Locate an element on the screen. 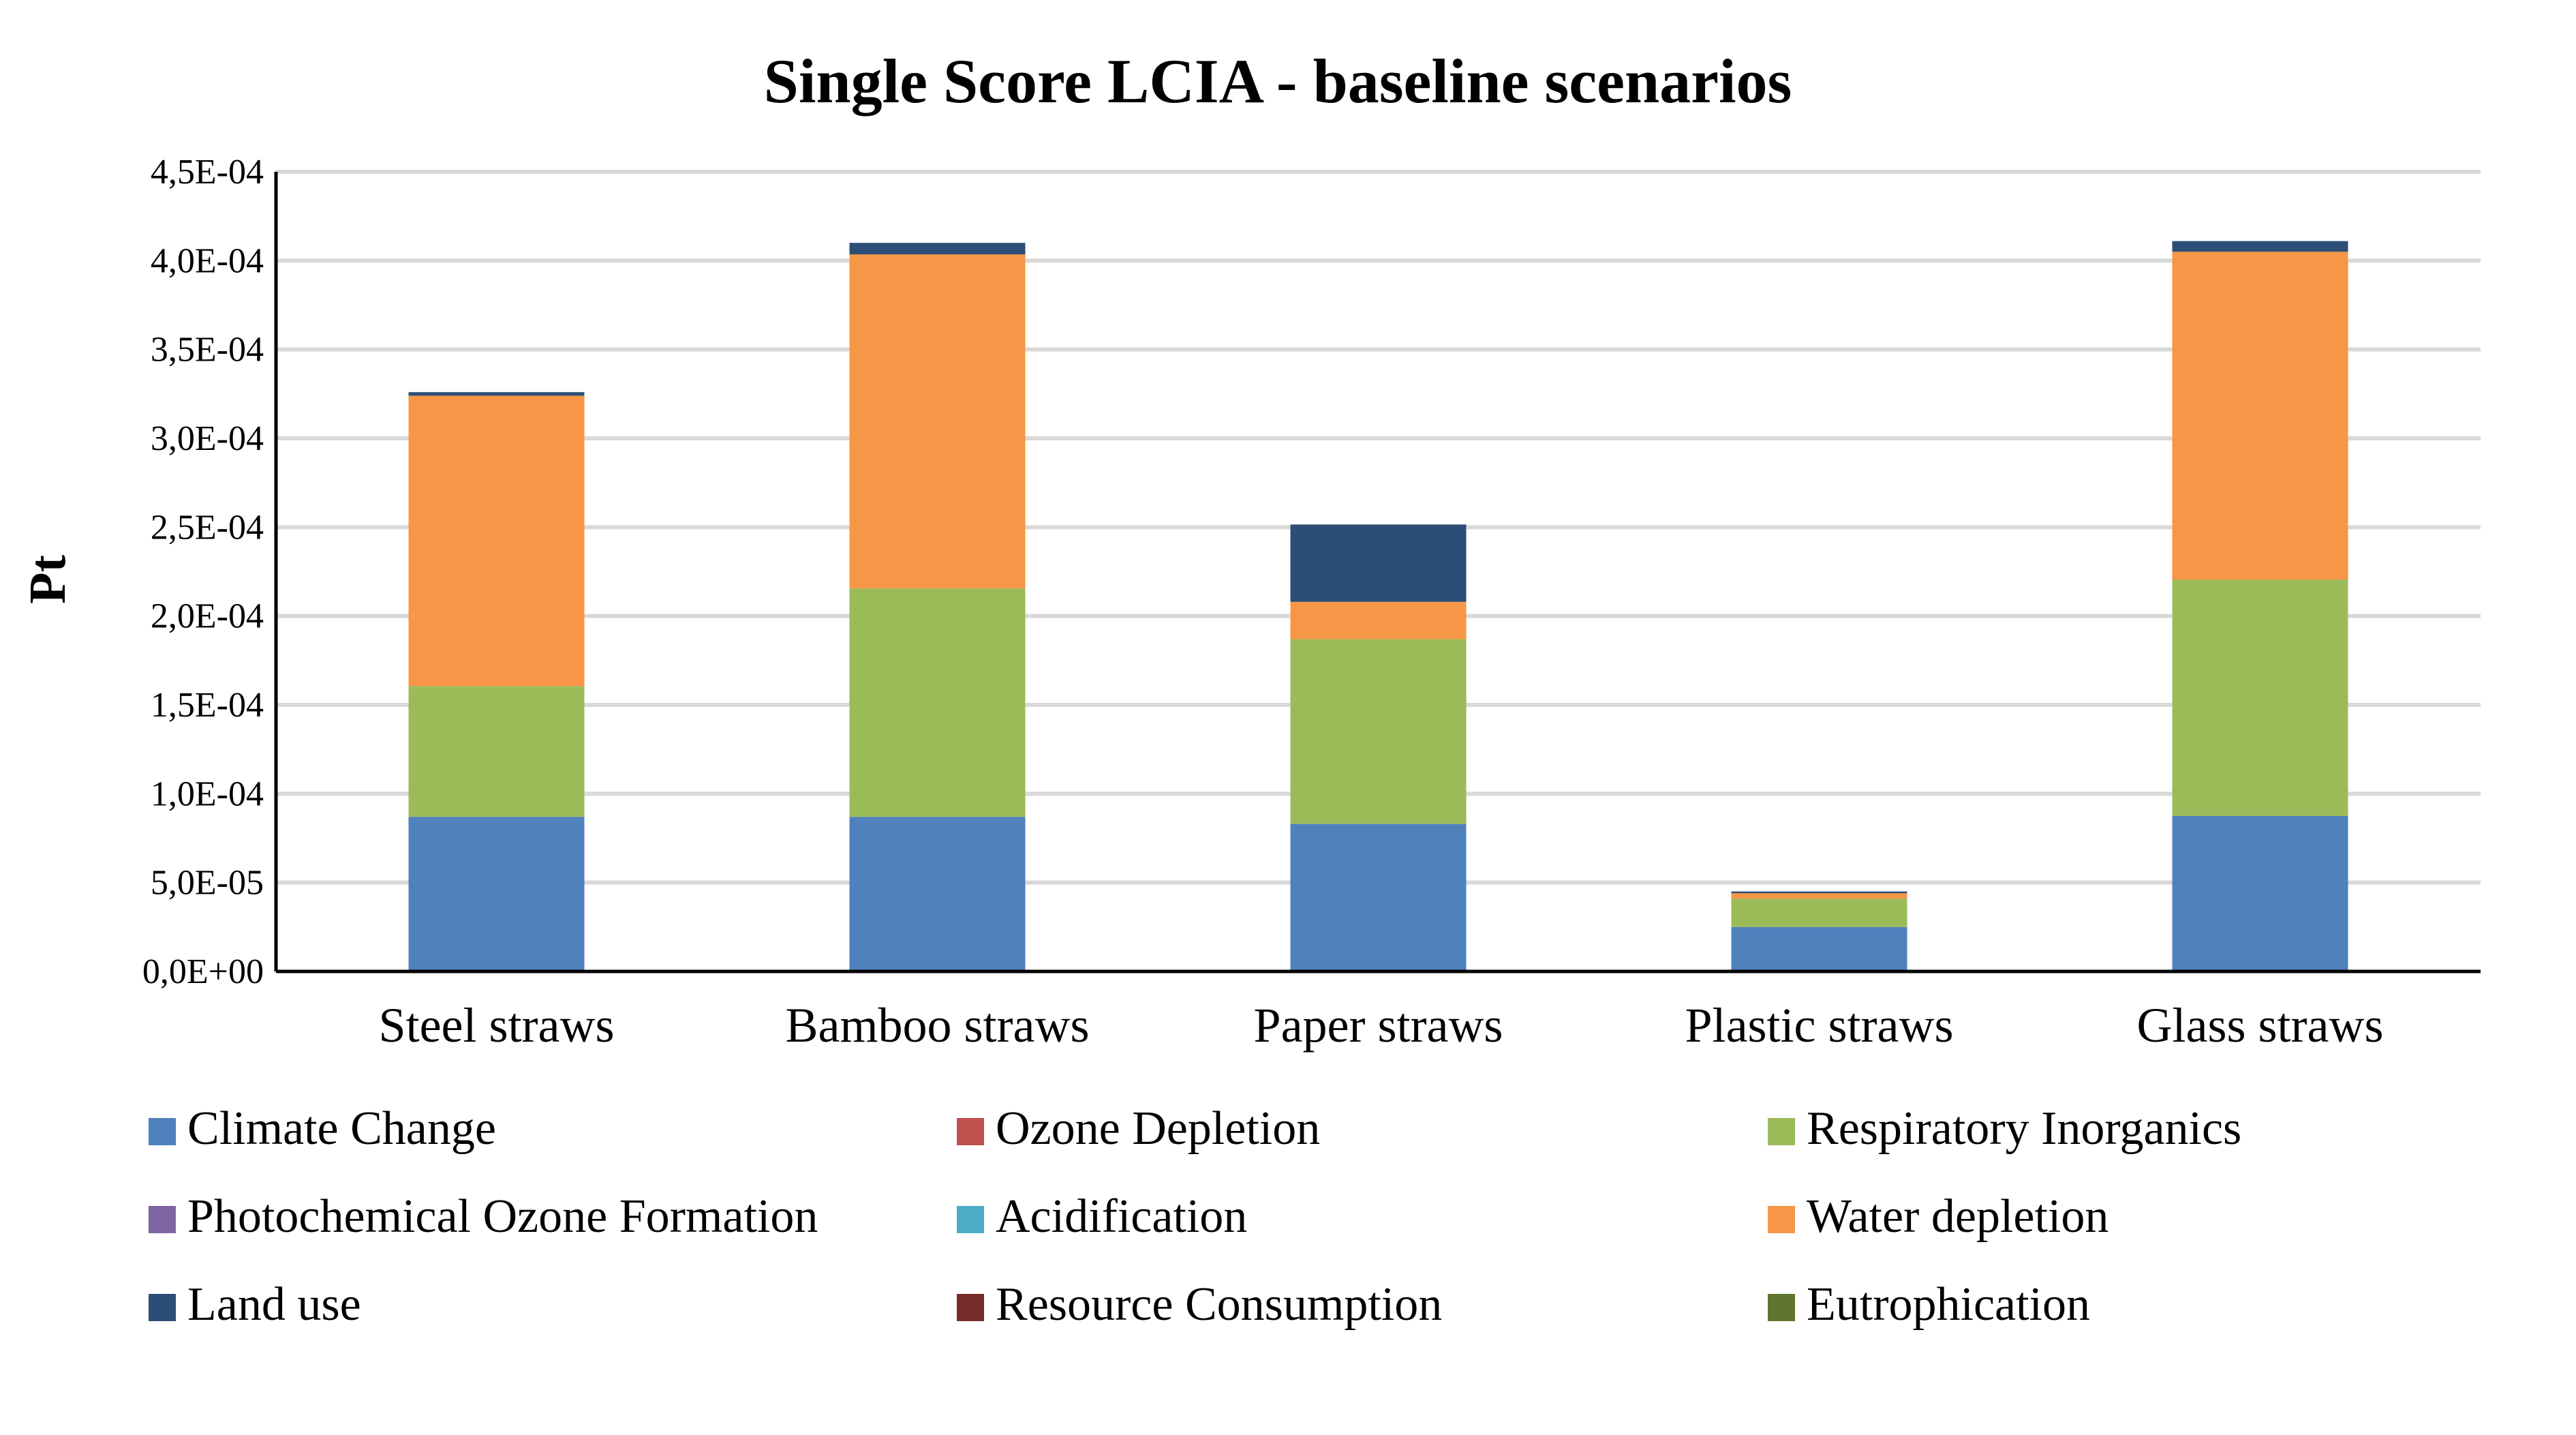 This screenshot has height=1435, width=2576. legend-label: Resource Consumption is located at coordinates (1219, 1304).